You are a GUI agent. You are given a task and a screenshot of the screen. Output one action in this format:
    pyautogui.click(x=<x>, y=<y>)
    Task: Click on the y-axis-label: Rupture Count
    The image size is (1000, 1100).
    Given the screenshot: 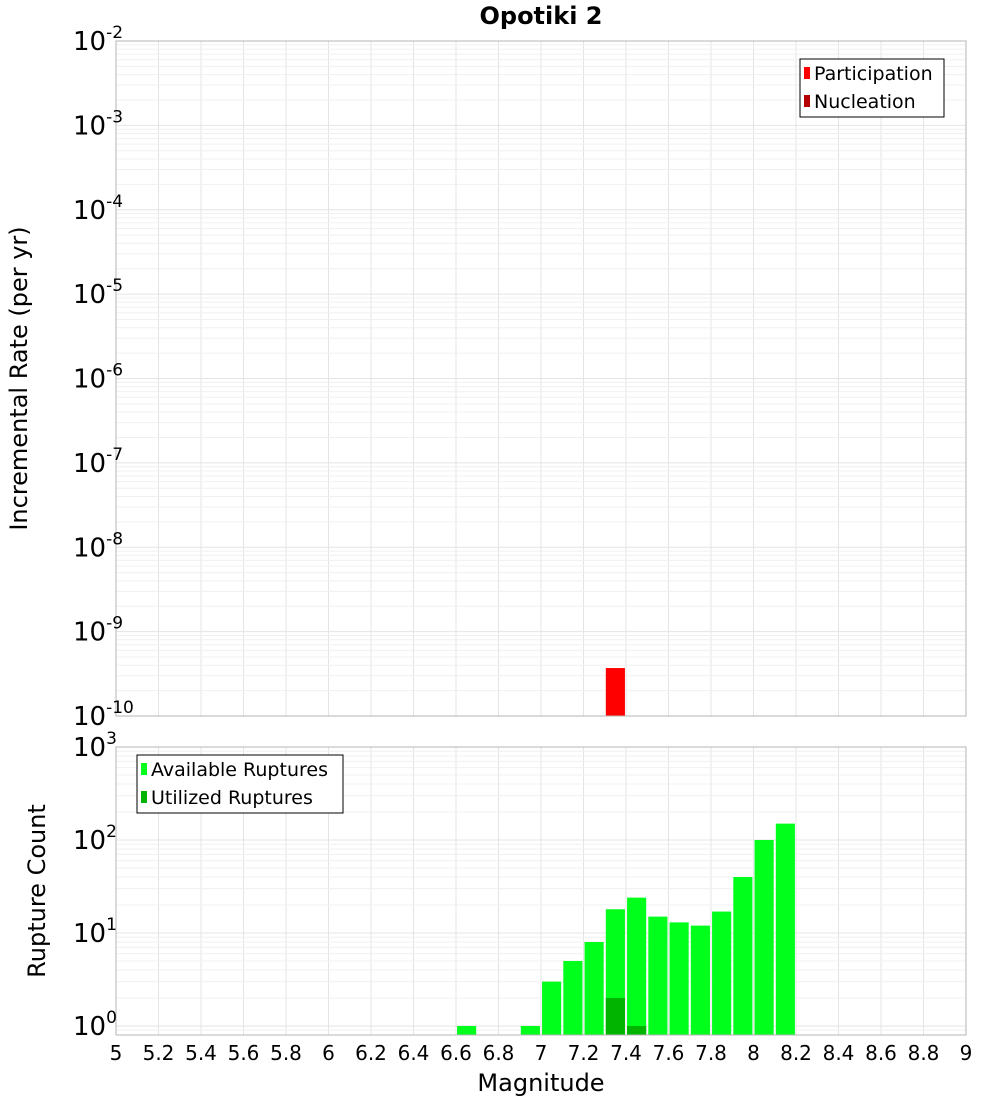 What is the action you would take?
    pyautogui.click(x=37, y=891)
    